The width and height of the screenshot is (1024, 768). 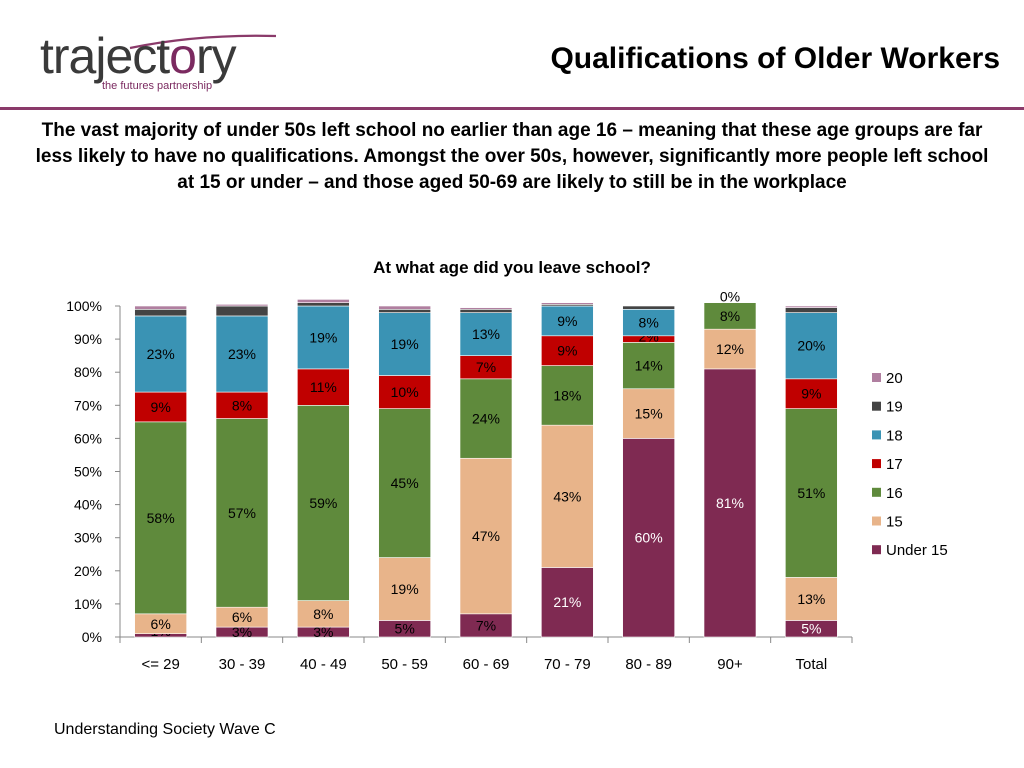 I want to click on data-label: 24%, so click(x=486, y=419).